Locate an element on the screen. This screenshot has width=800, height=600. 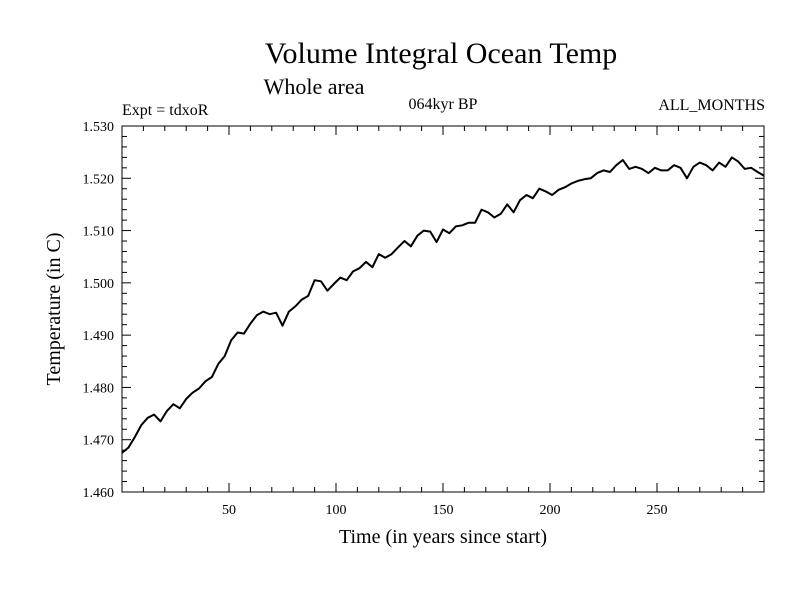
x-tick-label: 50 is located at coordinates (229, 510).